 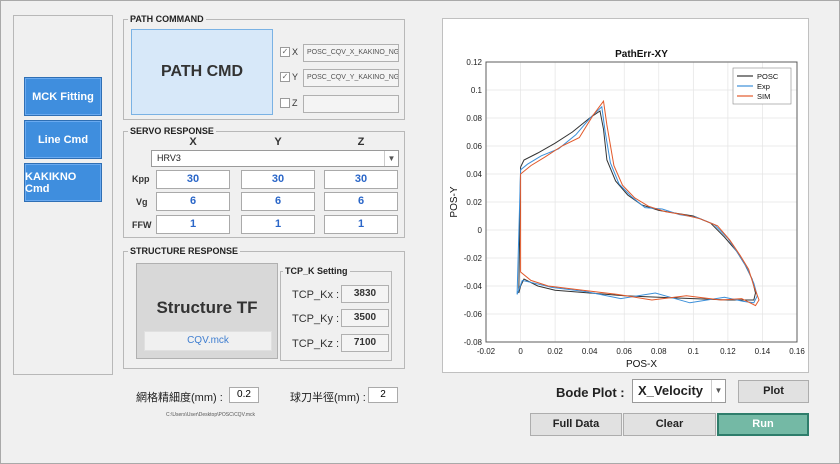 I want to click on ffw-label: FFW, so click(x=142, y=225).